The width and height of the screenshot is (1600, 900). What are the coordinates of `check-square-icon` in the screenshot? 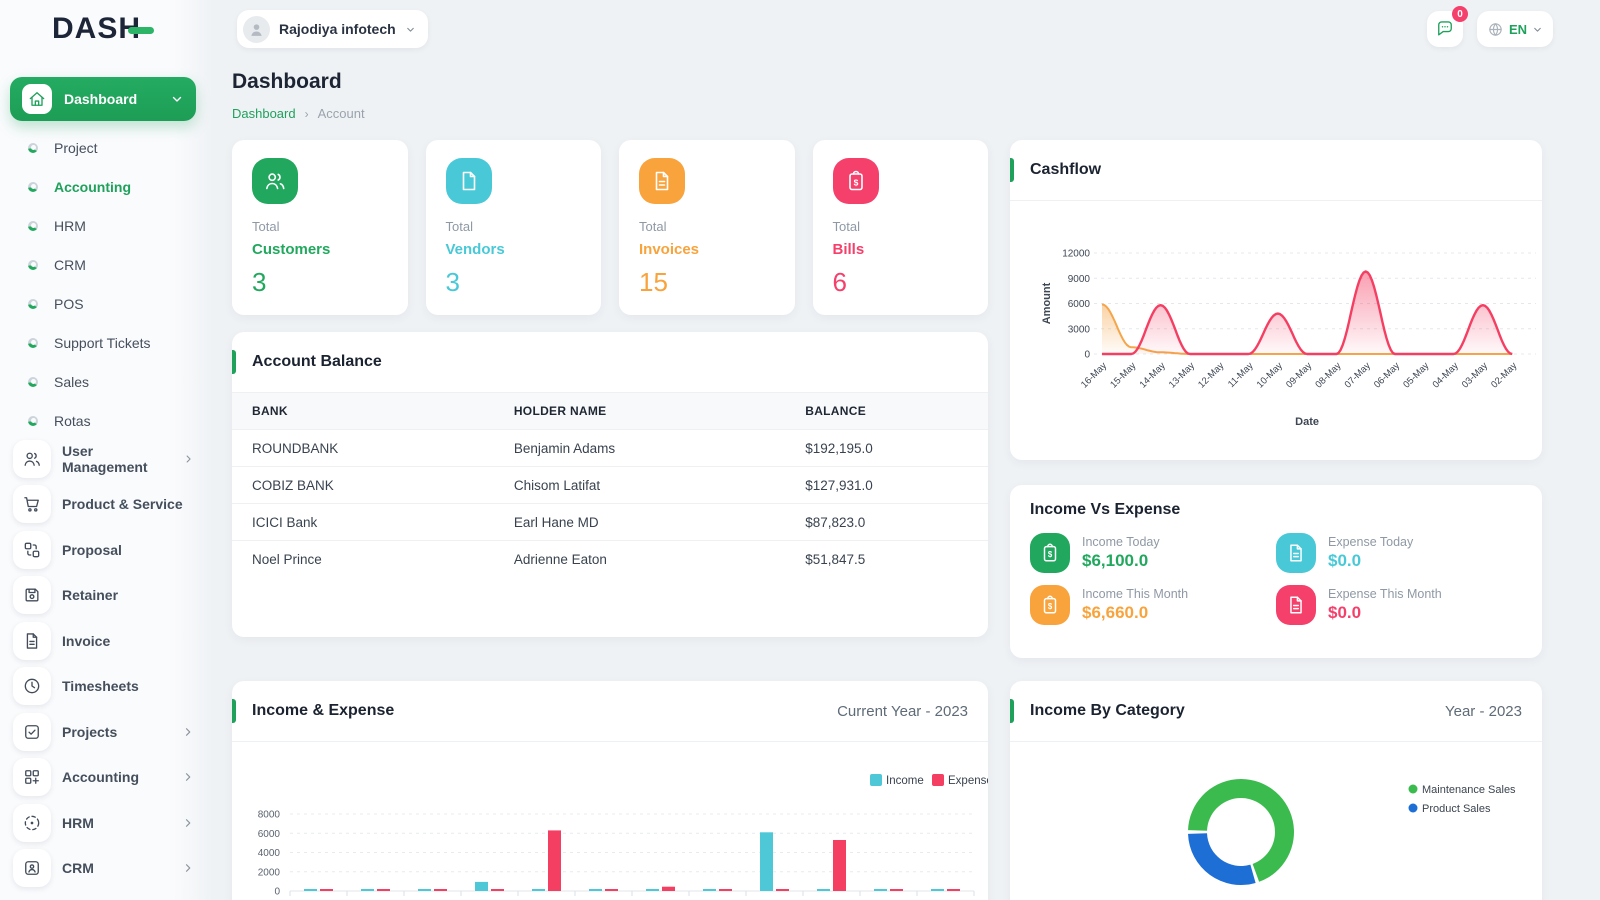 It's located at (32, 731).